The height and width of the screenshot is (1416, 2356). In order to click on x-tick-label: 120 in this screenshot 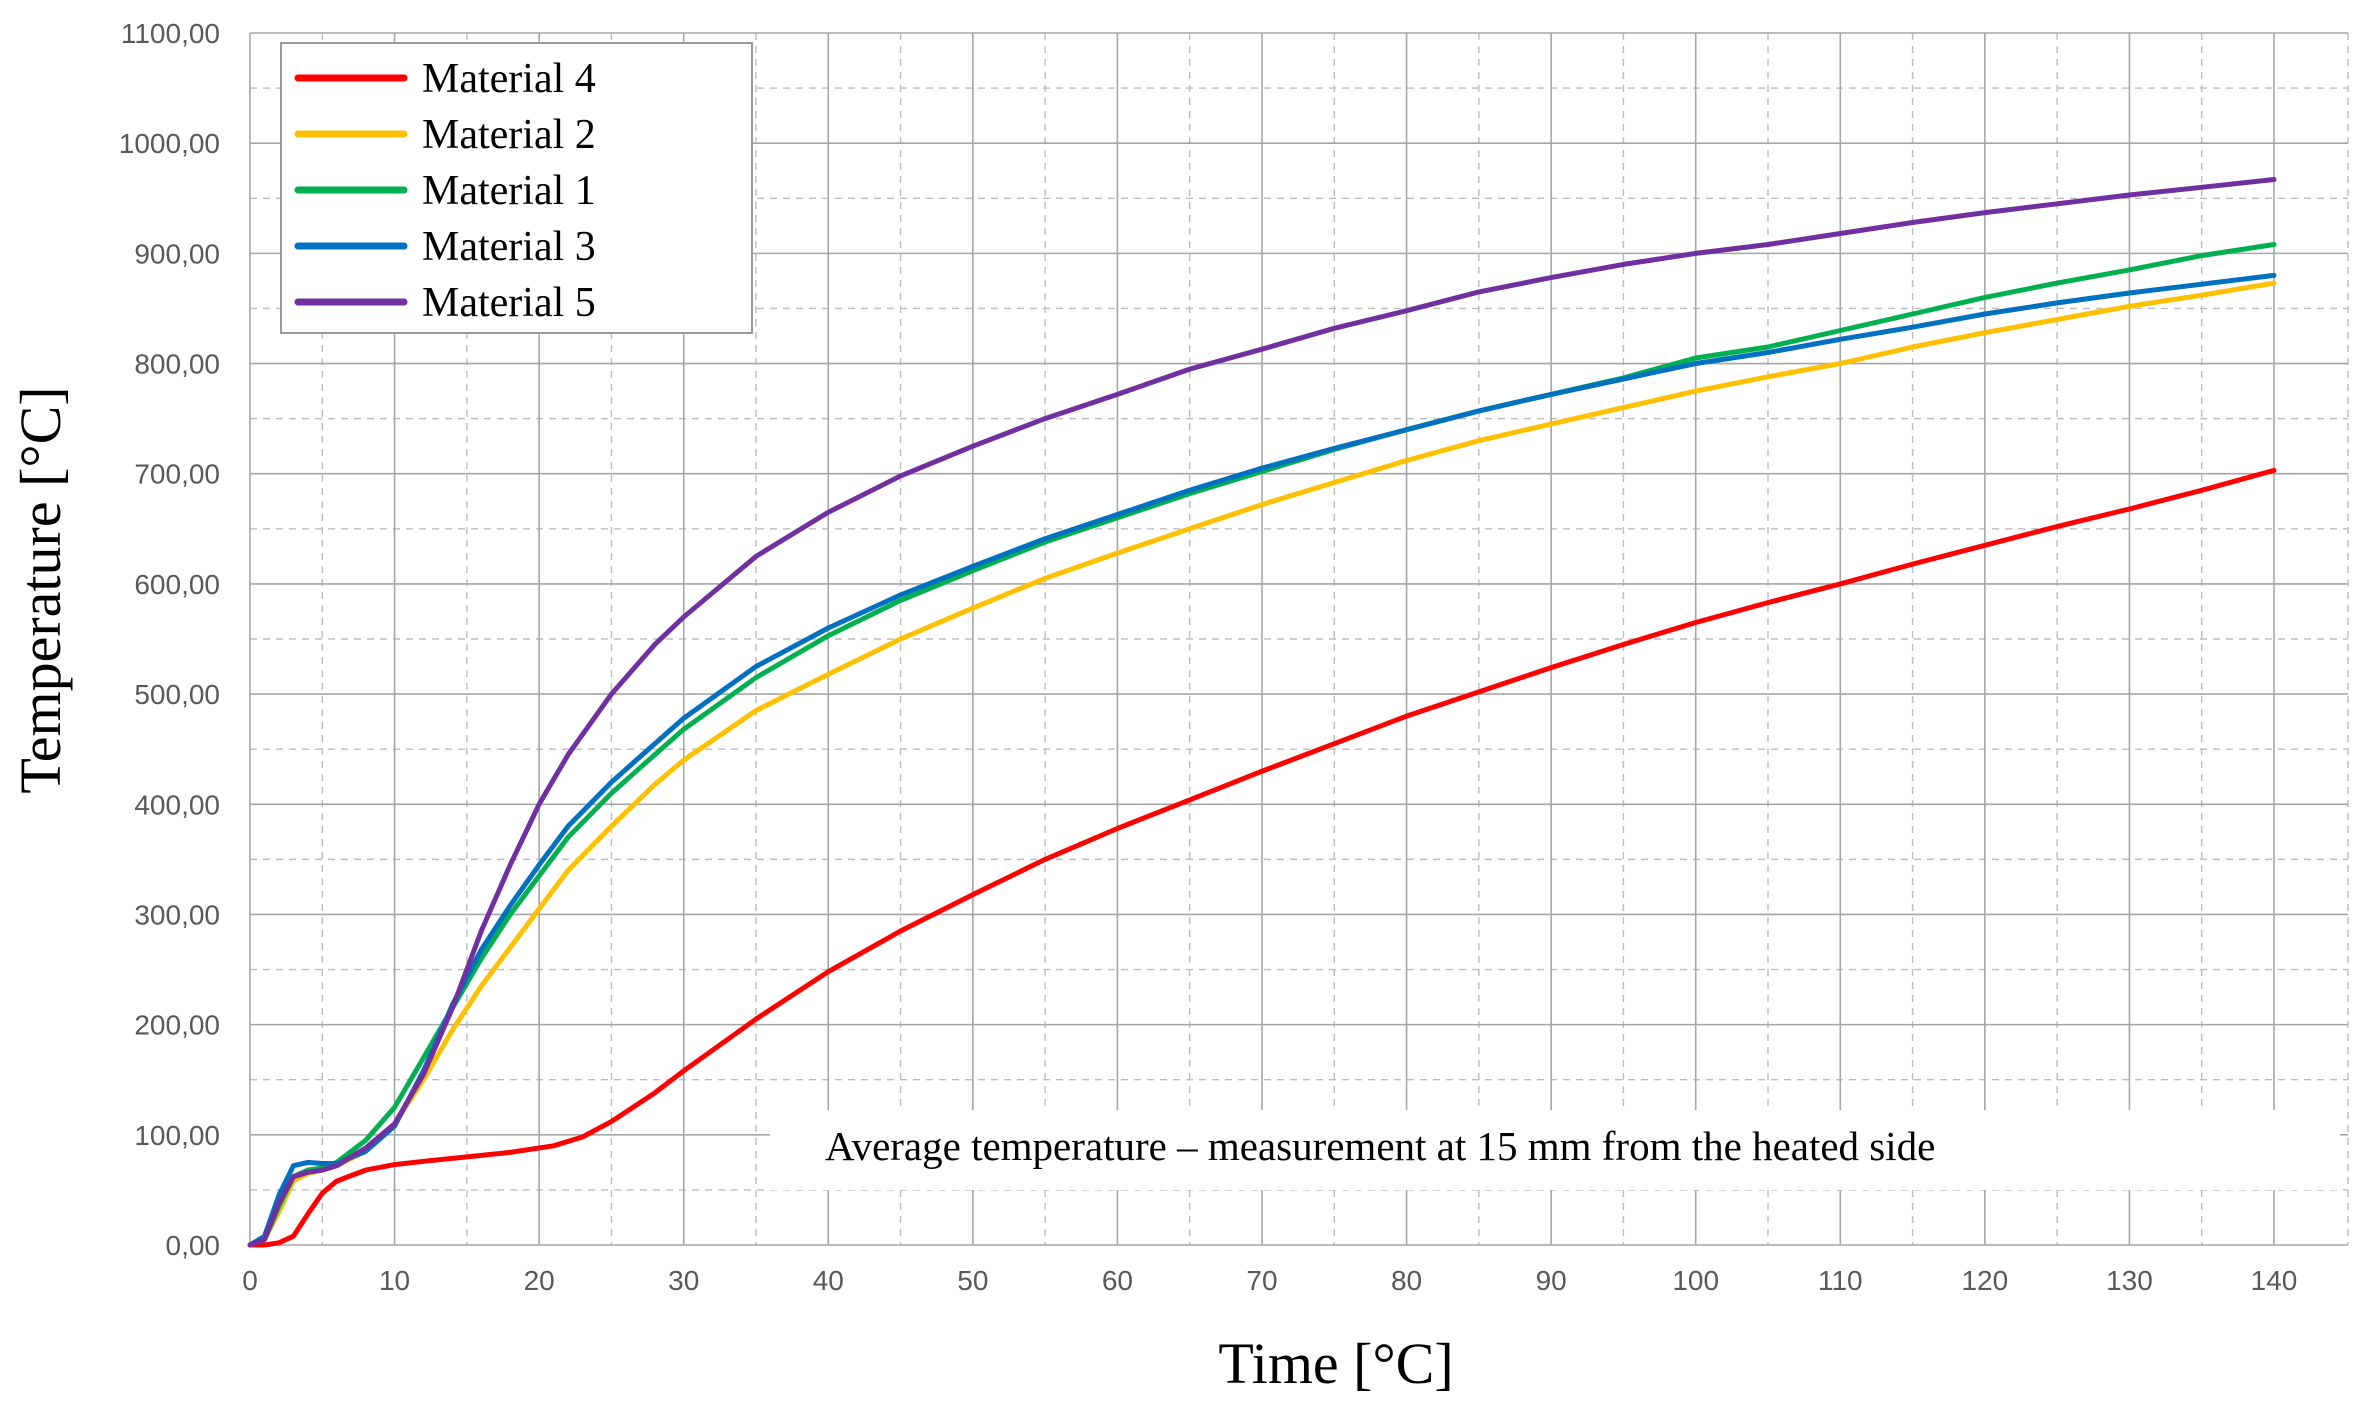, I will do `click(1984, 1280)`.